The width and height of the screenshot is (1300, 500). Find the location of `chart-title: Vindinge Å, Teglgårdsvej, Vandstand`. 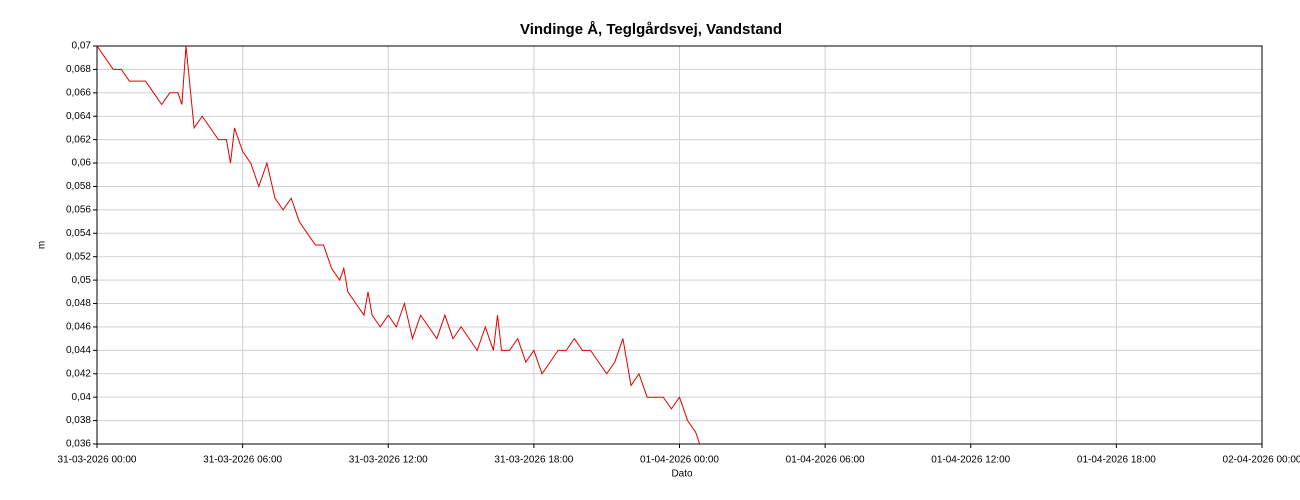

chart-title: Vindinge Å, Teglgårdsvej, Vandstand is located at coordinates (651, 29).